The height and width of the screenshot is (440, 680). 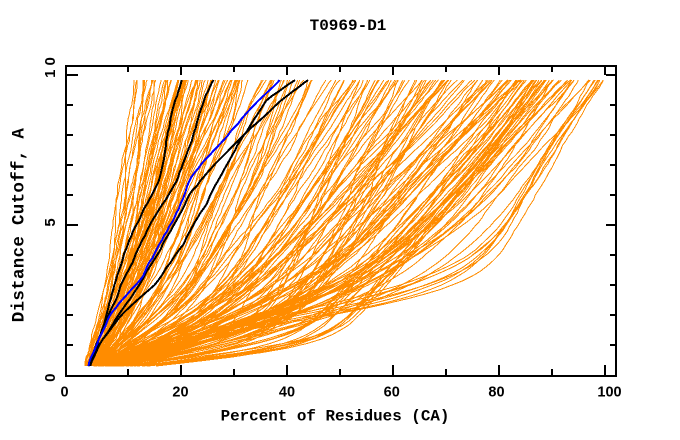 I want to click on svg-text: 100, so click(x=609, y=392).